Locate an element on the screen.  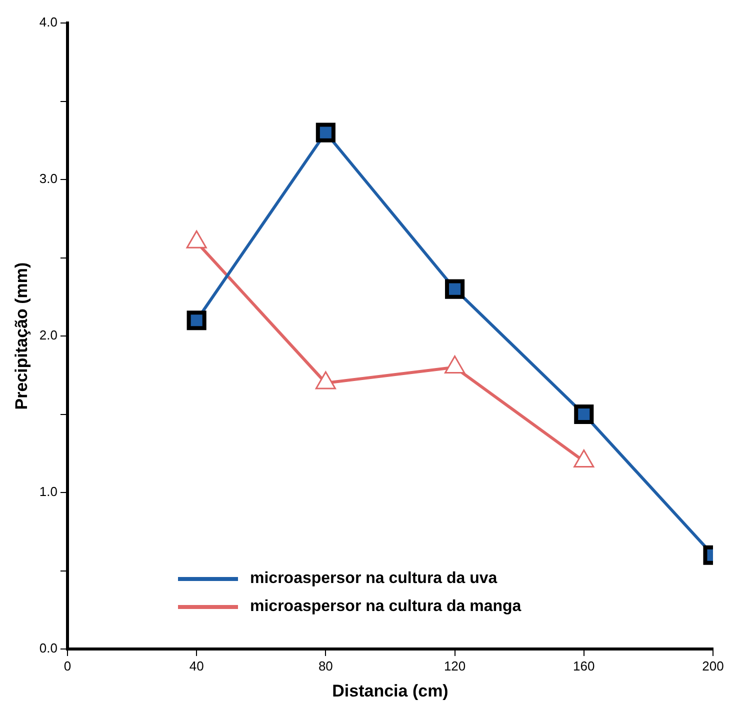
x-axis-title: Distancia (cm) is located at coordinates (390, 690).